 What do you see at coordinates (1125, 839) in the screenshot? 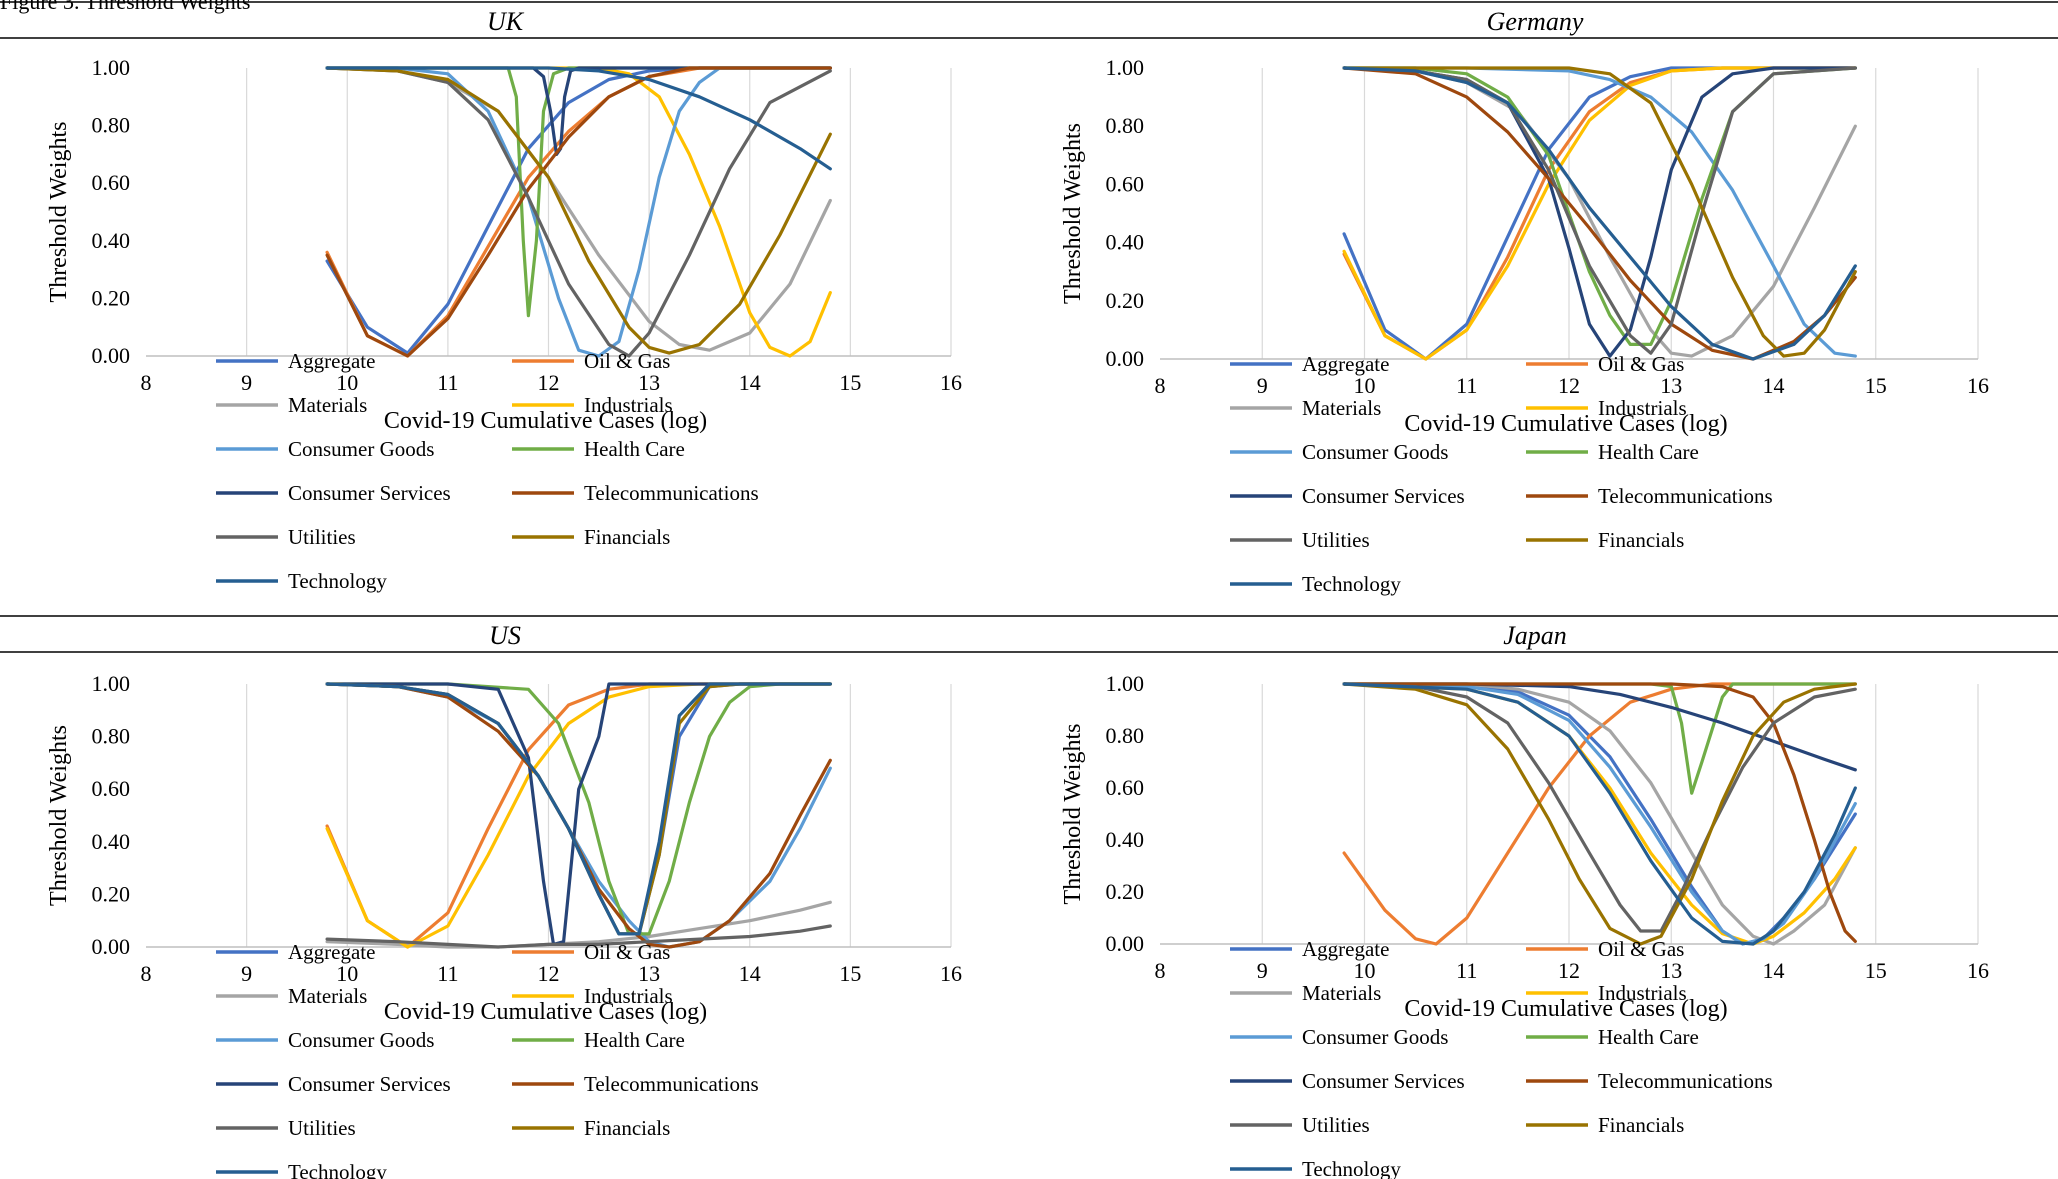
I see `y-tick-label: 0.40` at bounding box center [1125, 839].